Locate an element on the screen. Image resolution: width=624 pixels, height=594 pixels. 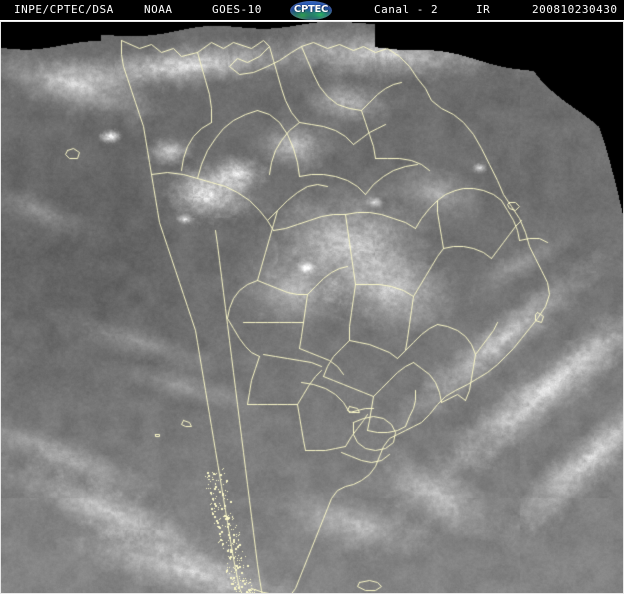
header-agency-label: NOAA is located at coordinates (158, 9).